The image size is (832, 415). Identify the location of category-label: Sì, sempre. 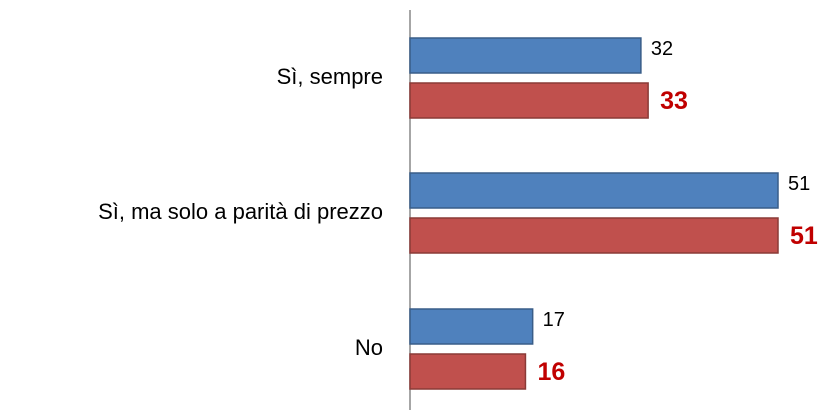
(330, 76).